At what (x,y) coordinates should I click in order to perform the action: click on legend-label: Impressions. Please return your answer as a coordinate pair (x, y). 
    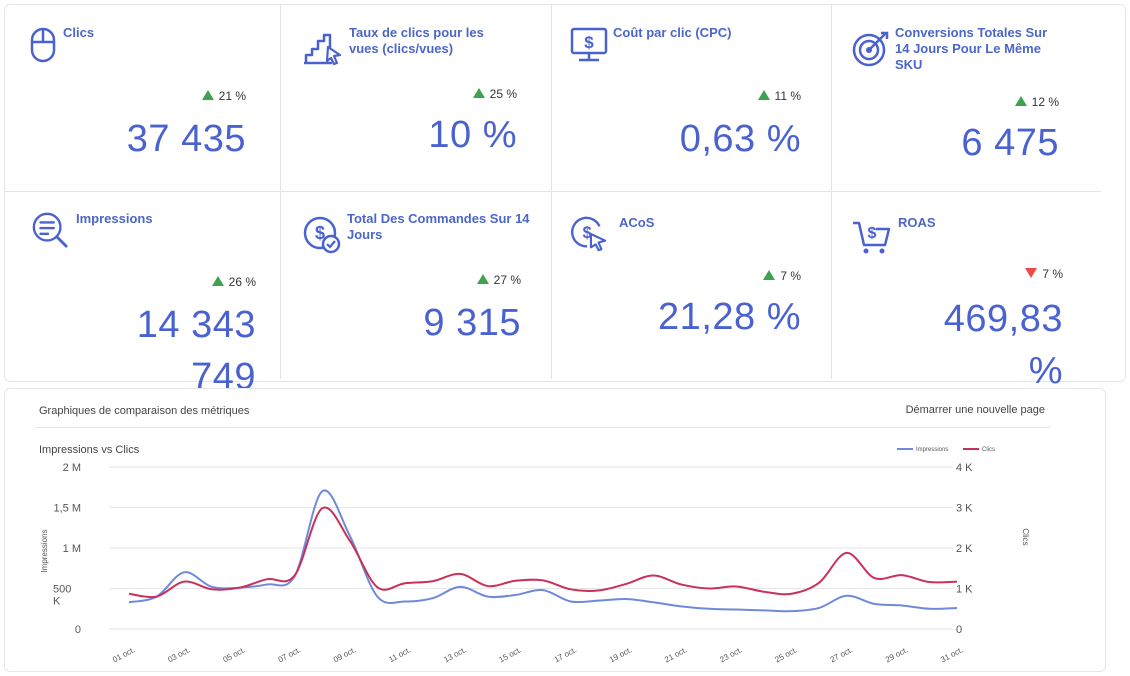
    Looking at the image, I should click on (932, 450).